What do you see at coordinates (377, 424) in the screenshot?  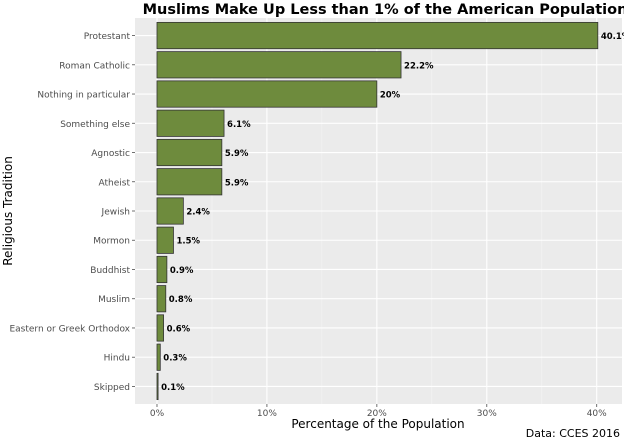 I see `x-axis-title: Percentage of the Population` at bounding box center [377, 424].